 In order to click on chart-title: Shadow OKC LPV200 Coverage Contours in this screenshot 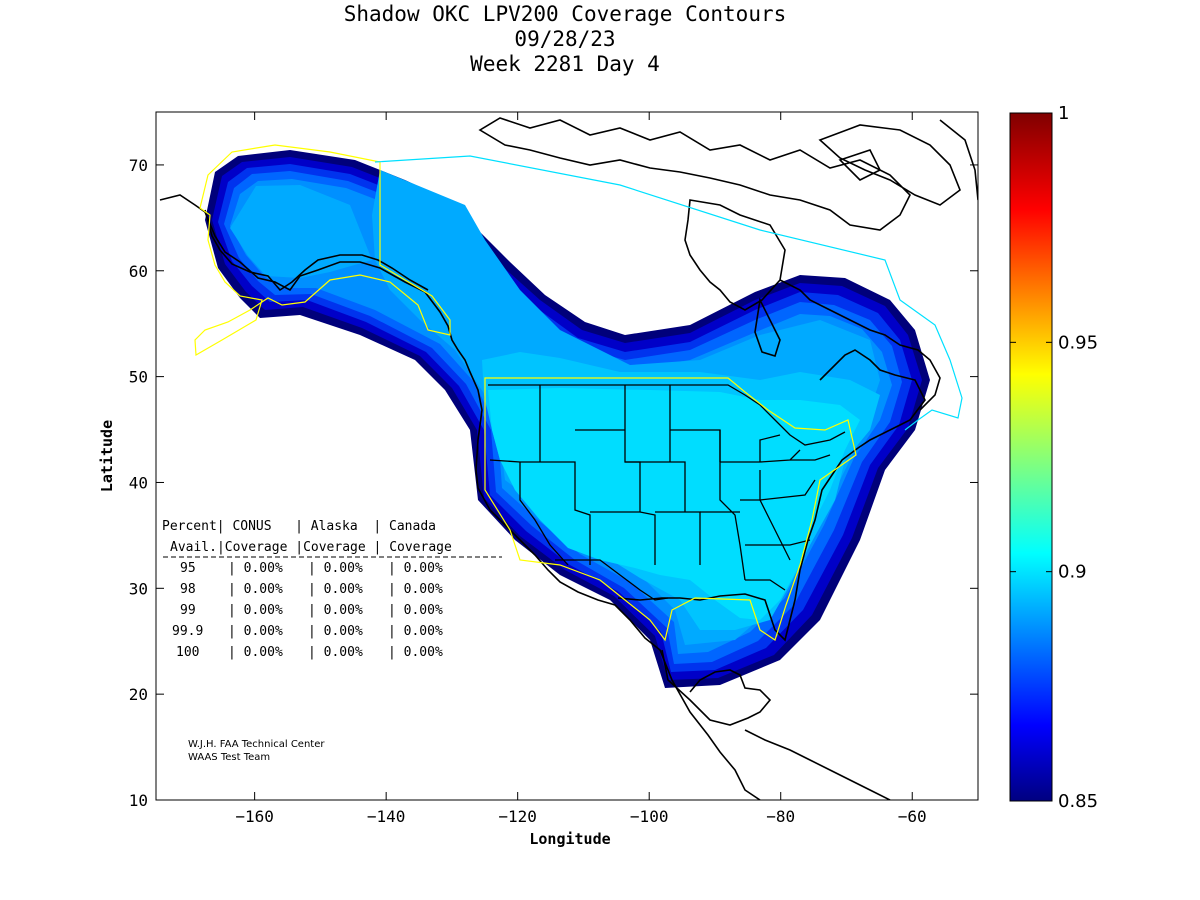, I will do `click(565, 14)`.